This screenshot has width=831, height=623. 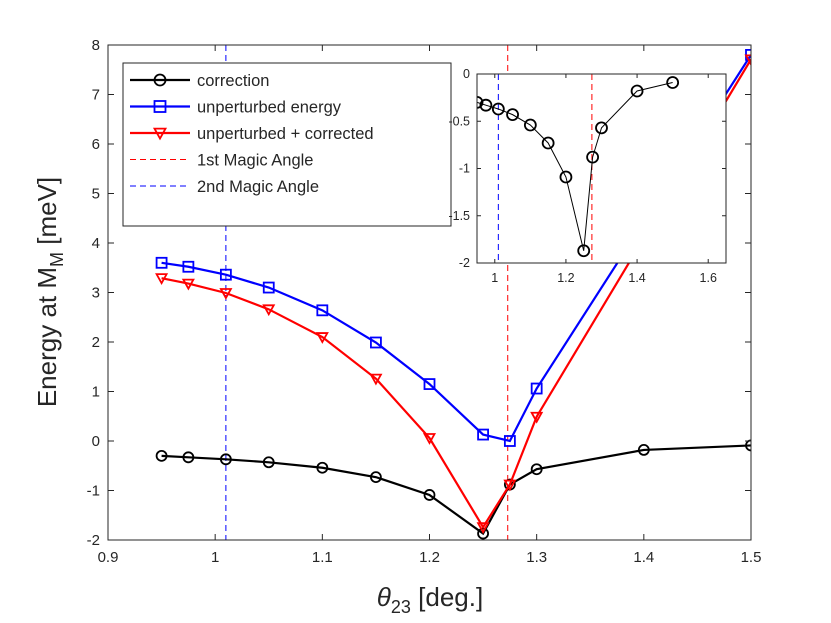 I want to click on main-y-tick-label: -1, so click(x=93, y=491).